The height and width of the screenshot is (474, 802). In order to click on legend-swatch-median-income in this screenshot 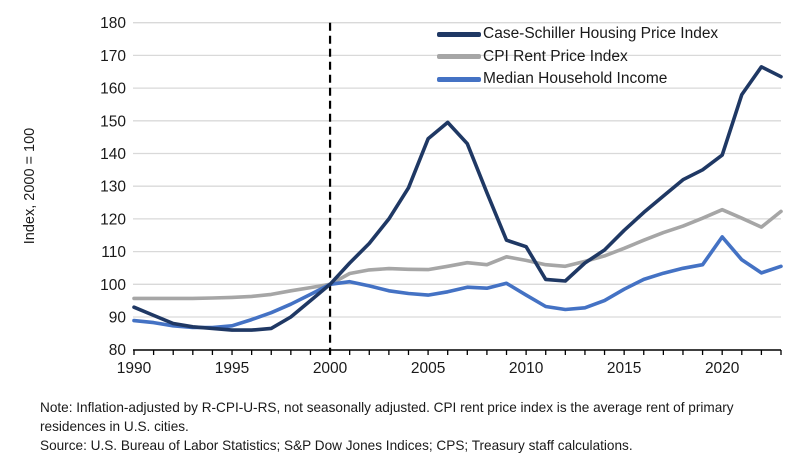, I will do `click(459, 79)`.